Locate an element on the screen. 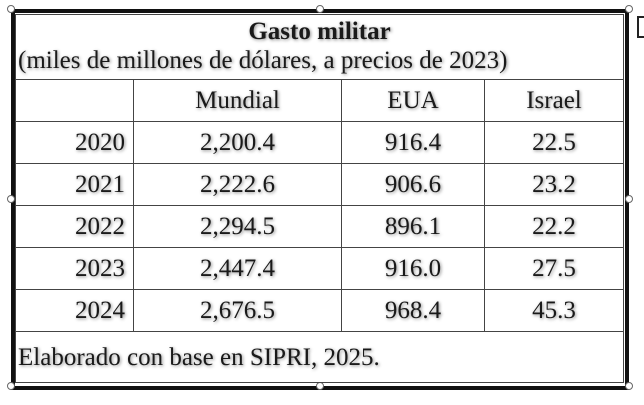 This screenshot has height=405, width=644. cell-israel: 45.3 is located at coordinates (554, 310).